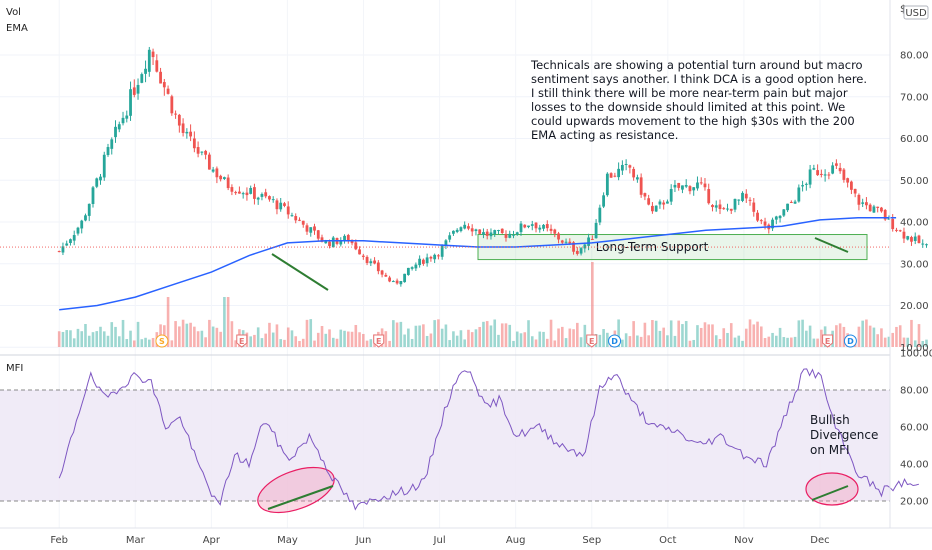 Image resolution: width=932 pixels, height=550 pixels. I want to click on time-axis: Feb Mar Apr May Jun Jul Aug Sep Oct Nov Dec, so click(439, 540).